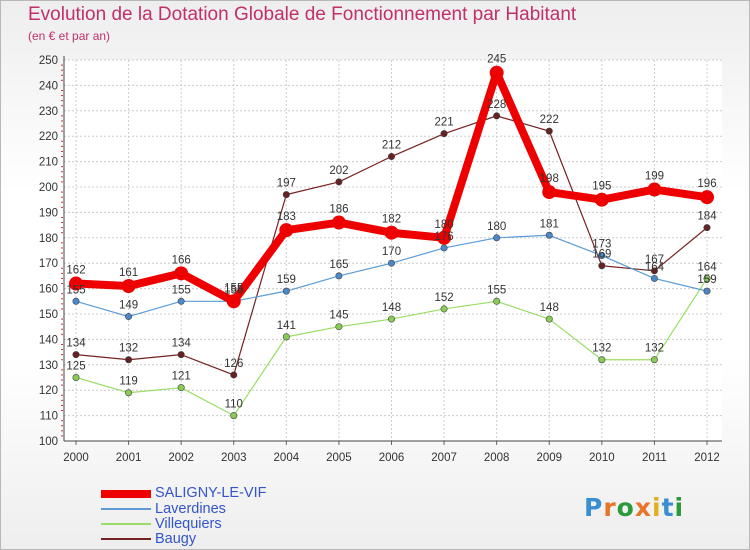 The width and height of the screenshot is (750, 550). Describe the element at coordinates (128, 349) in the screenshot. I see `data-label-baugy: 132` at that location.